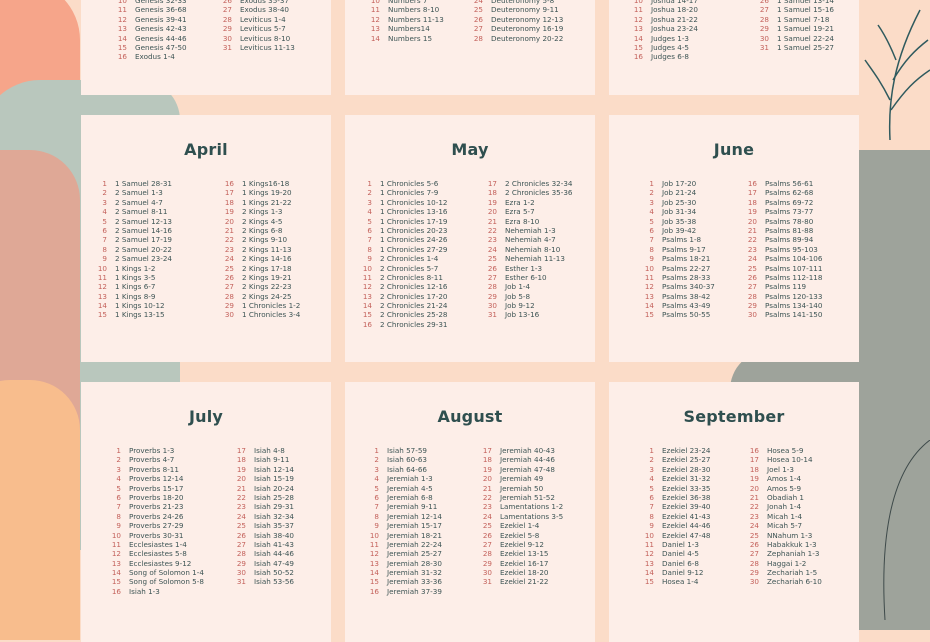 Image resolution: width=930 pixels, height=642 pixels. What do you see at coordinates (686, 450) in the screenshot?
I see `reading-passage: Ezekiel 23-24` at bounding box center [686, 450].